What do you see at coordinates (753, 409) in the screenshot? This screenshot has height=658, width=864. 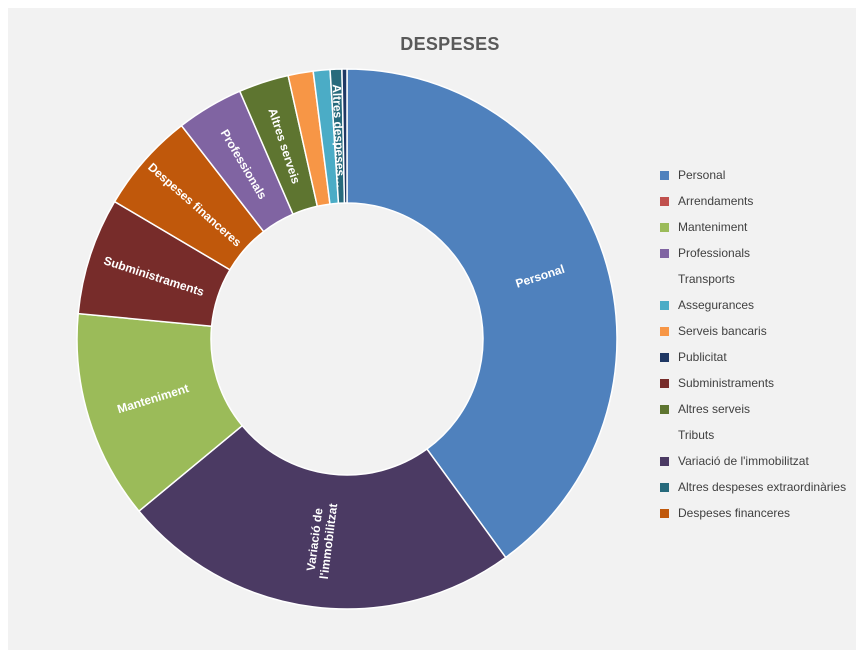 I see `legend-item-altres-serveis: Altres serveis` at bounding box center [753, 409].